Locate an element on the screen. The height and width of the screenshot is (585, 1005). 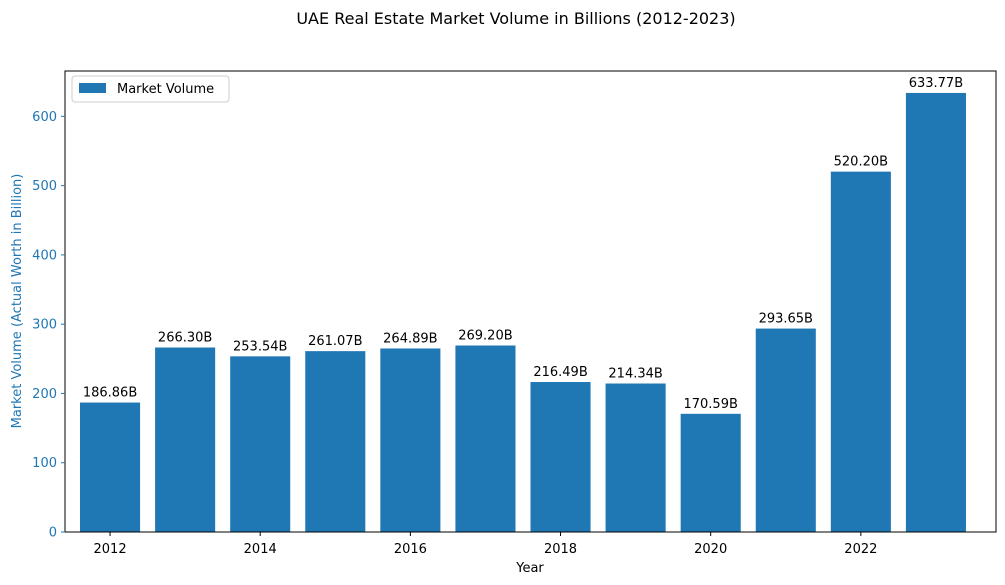
y-tick-label-0: 0 is located at coordinates (53, 533).